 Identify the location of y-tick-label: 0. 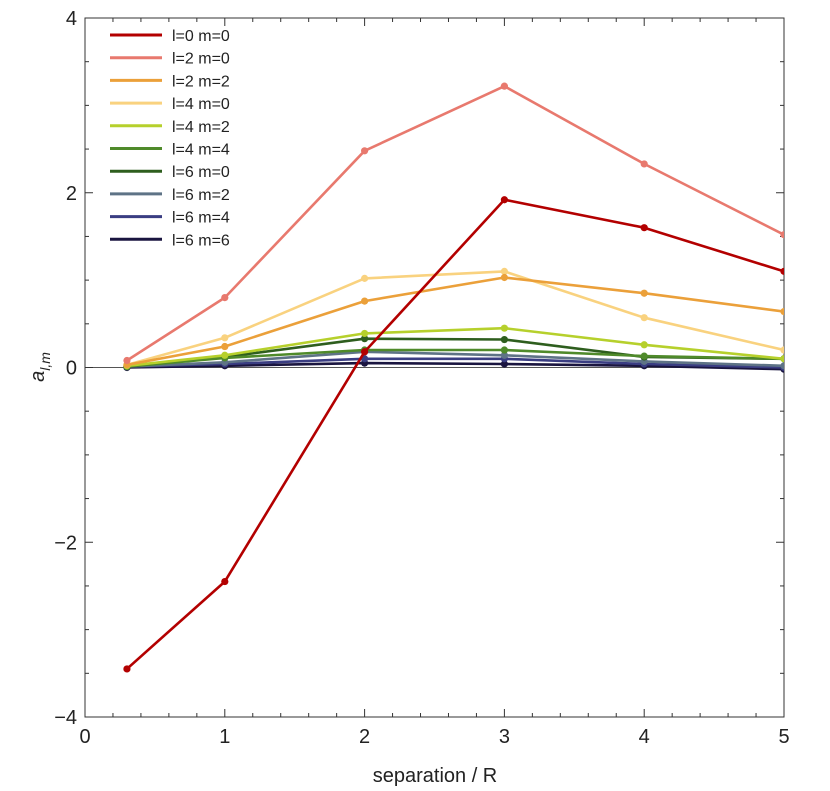
(71, 369).